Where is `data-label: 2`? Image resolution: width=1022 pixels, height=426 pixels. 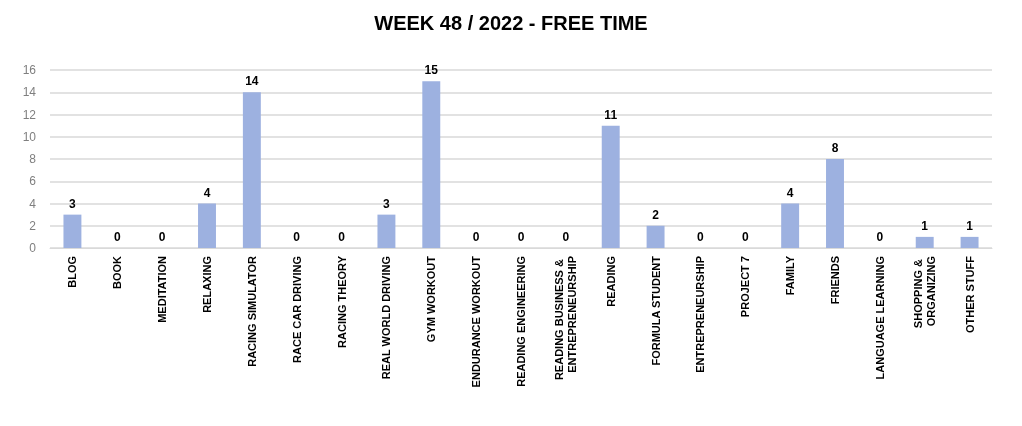 data-label: 2 is located at coordinates (656, 214).